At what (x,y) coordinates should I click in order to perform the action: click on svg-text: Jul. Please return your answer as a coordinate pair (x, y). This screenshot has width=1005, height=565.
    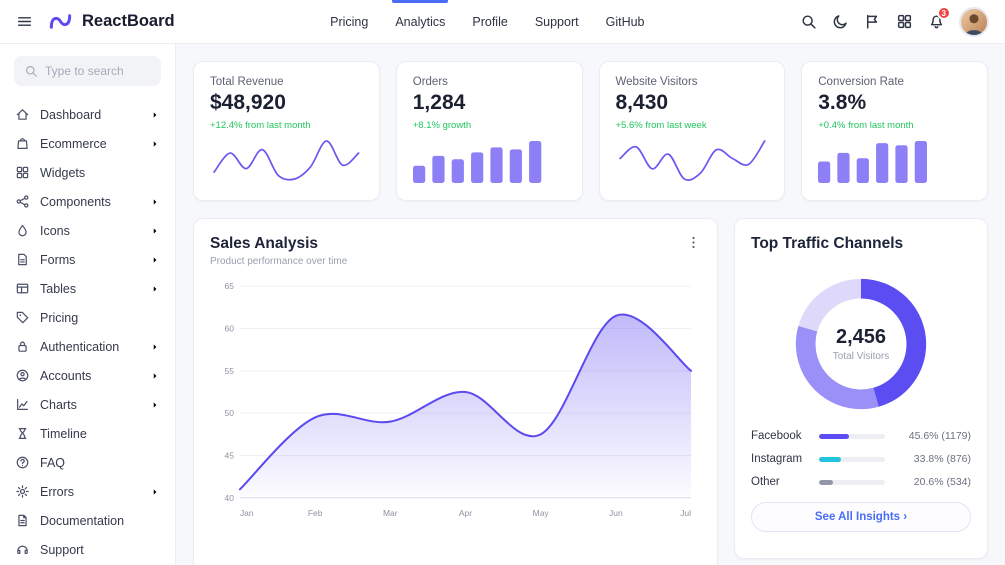
    Looking at the image, I should click on (685, 513).